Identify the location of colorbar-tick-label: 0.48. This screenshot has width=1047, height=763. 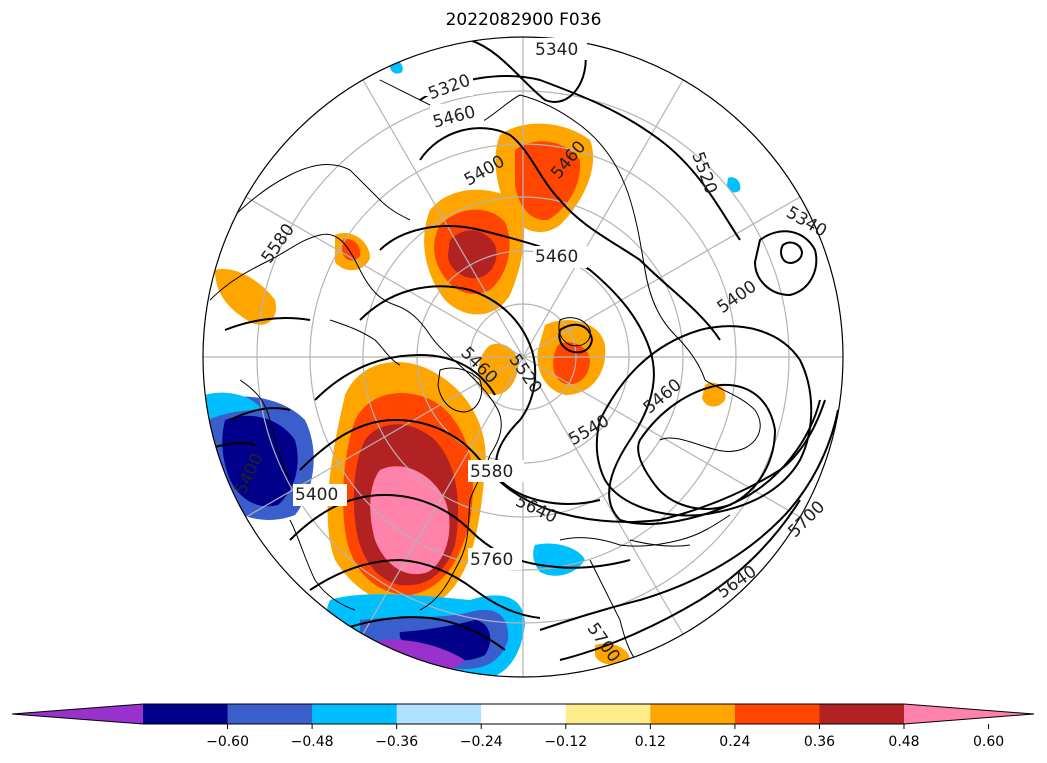
(903, 742).